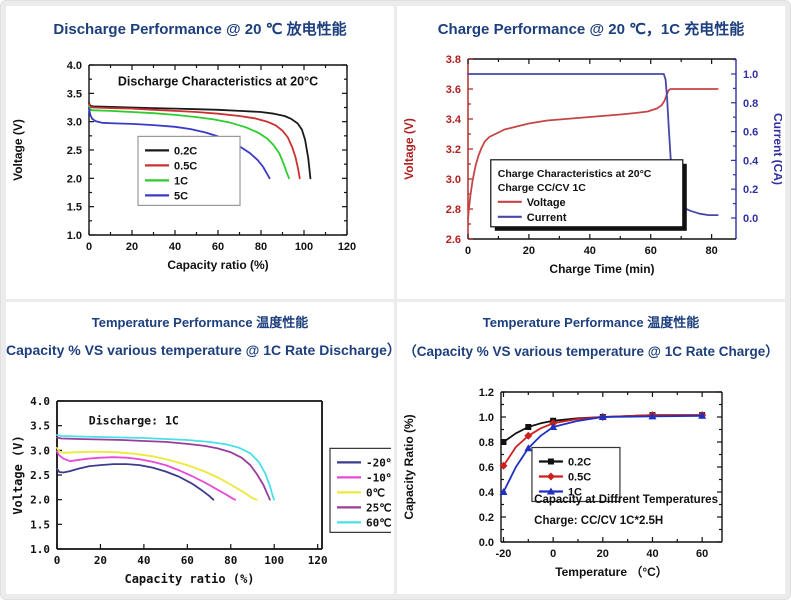  I want to click on svg-text: -20, so click(504, 554).